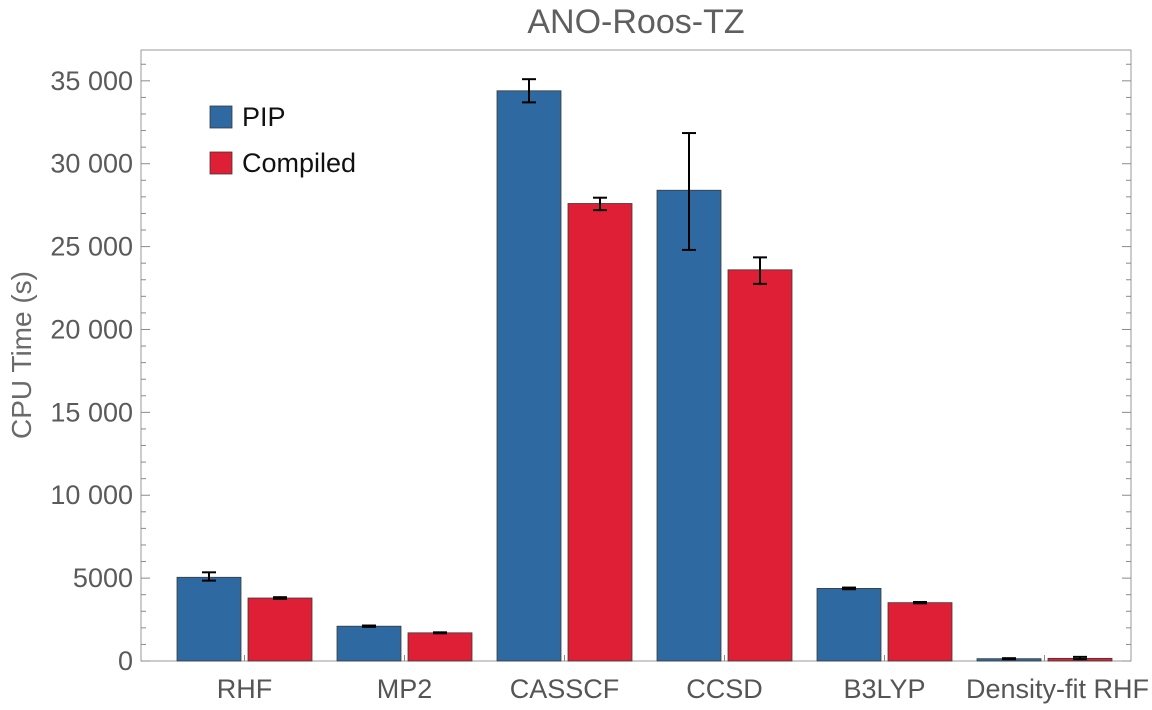 This screenshot has height=710, width=1152. What do you see at coordinates (103, 578) in the screenshot?
I see `y-tick-label: 5000` at bounding box center [103, 578].